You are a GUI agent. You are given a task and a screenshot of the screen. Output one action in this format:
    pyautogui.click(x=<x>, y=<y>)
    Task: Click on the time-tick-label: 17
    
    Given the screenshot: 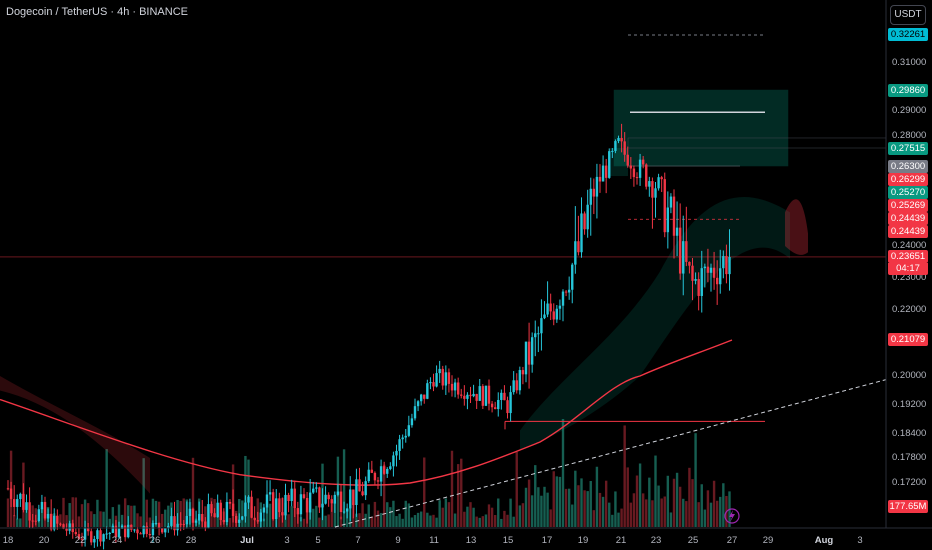 What is the action you would take?
    pyautogui.click(x=547, y=540)
    